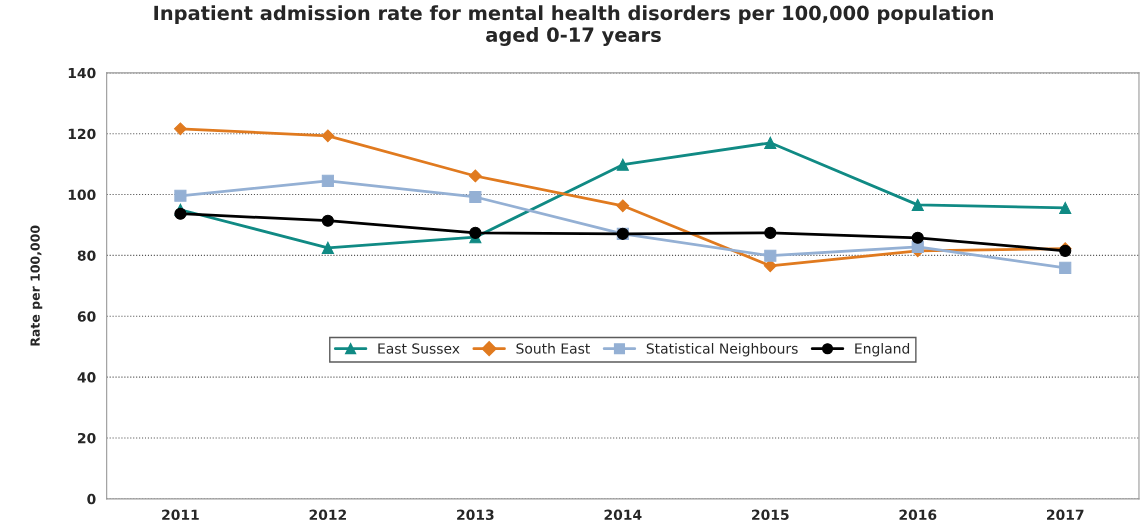  What do you see at coordinates (770, 515) in the screenshot?
I see `x-tick-label: 2015` at bounding box center [770, 515].